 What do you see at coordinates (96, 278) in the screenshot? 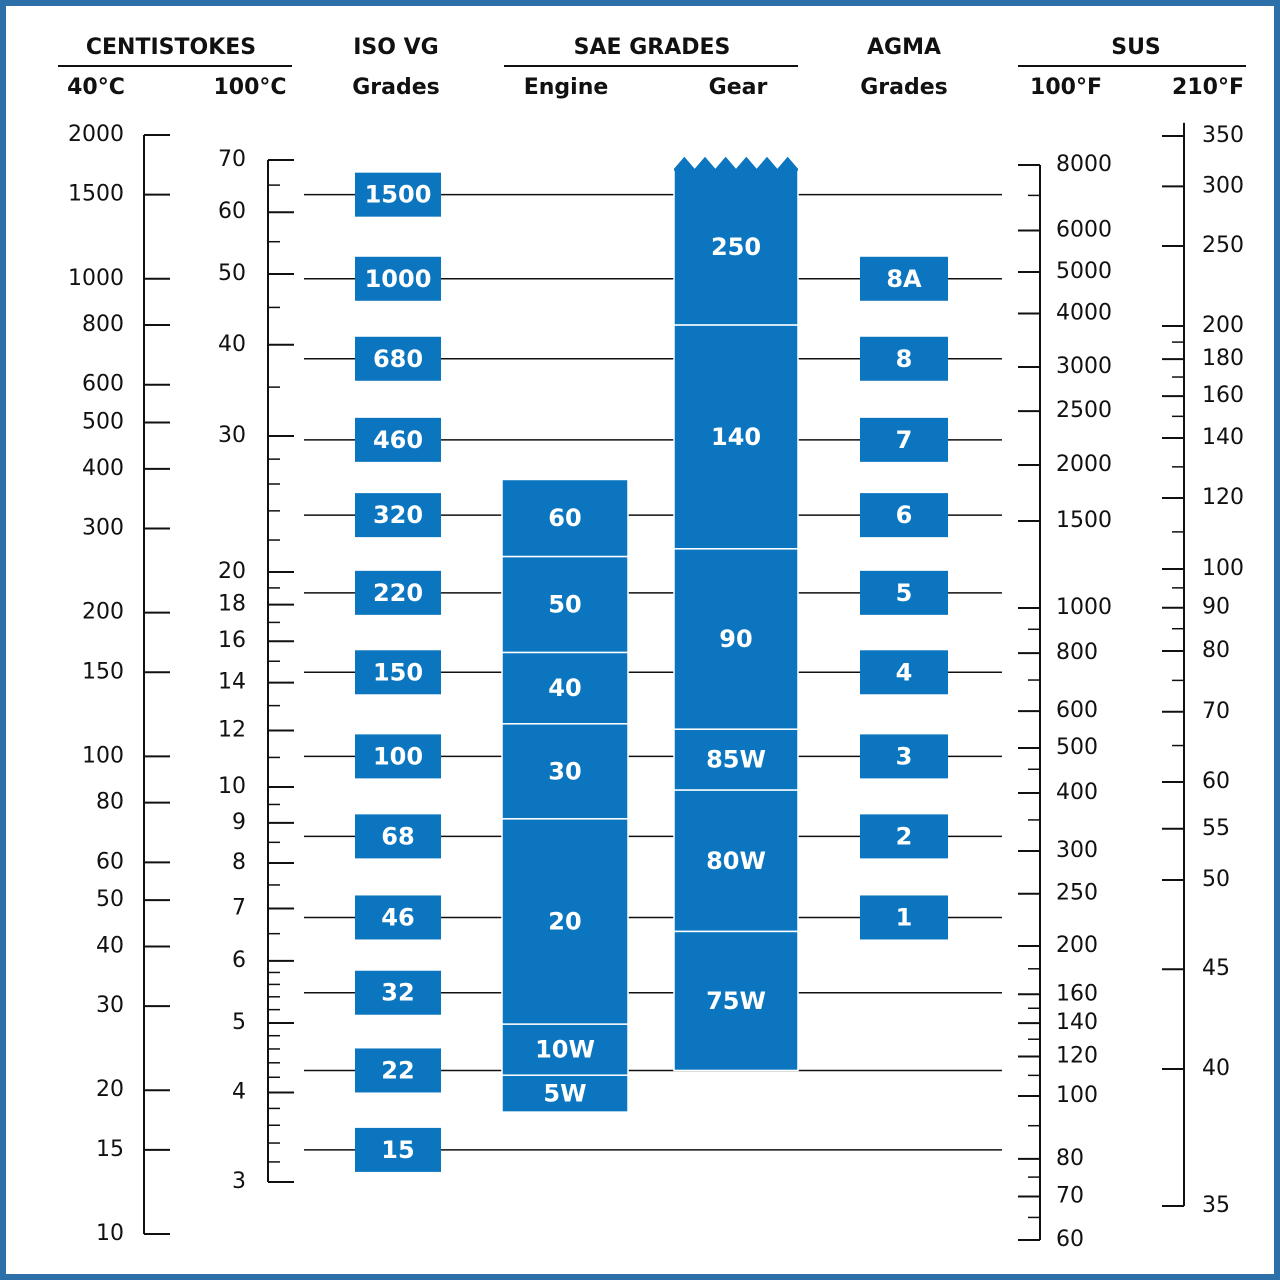
I see `tick-label-cst-40c: 1000` at bounding box center [96, 278].